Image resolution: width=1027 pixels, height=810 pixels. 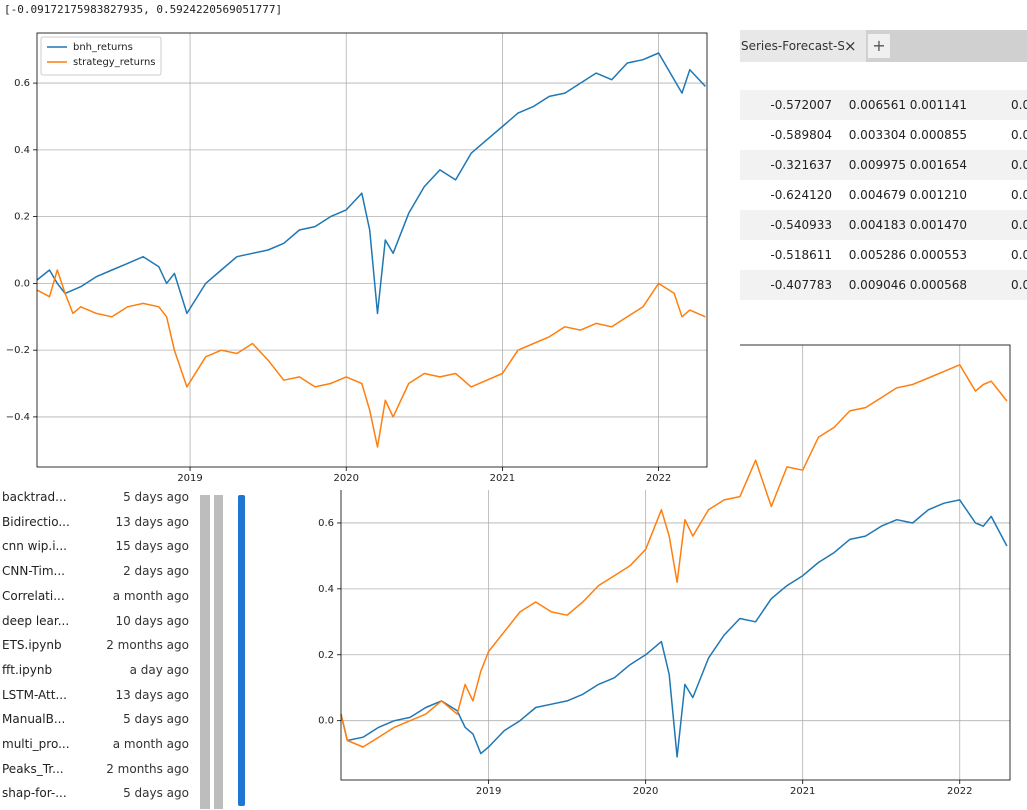 I want to click on table-row: -0.321637 0.009975 0.001654 0.0, so click(x=883, y=165).